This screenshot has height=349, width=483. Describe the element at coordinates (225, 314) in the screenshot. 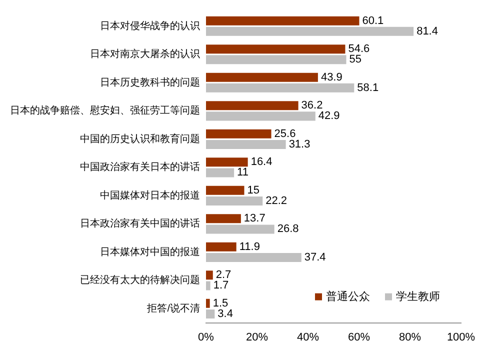

I see `data-label: 3.4` at that location.